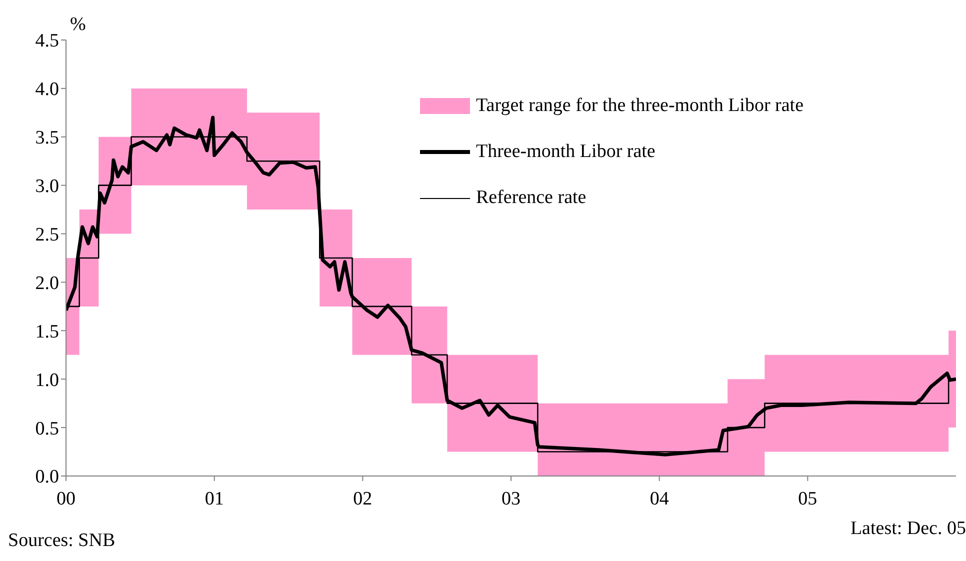  I want to click on y-tick-label: 3.5, so click(47, 138).